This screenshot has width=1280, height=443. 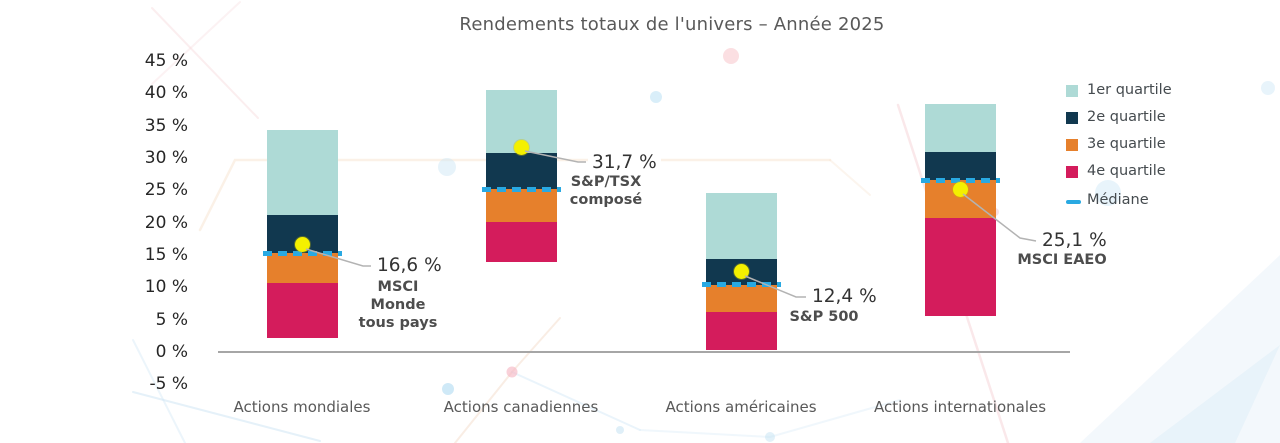 I want to click on benchmark-name-line: MSCI, so click(x=398, y=287).